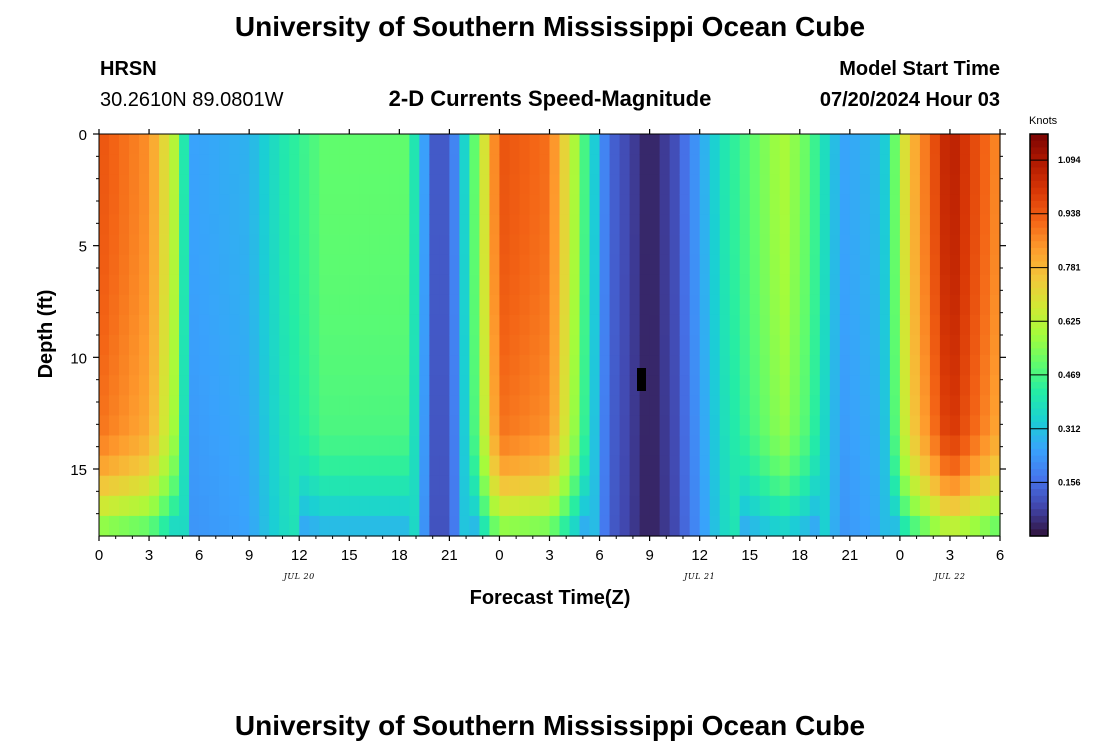 The width and height of the screenshot is (1100, 750). Describe the element at coordinates (46, 334) in the screenshot. I see `y-axis-title: Depth (ft)` at that location.